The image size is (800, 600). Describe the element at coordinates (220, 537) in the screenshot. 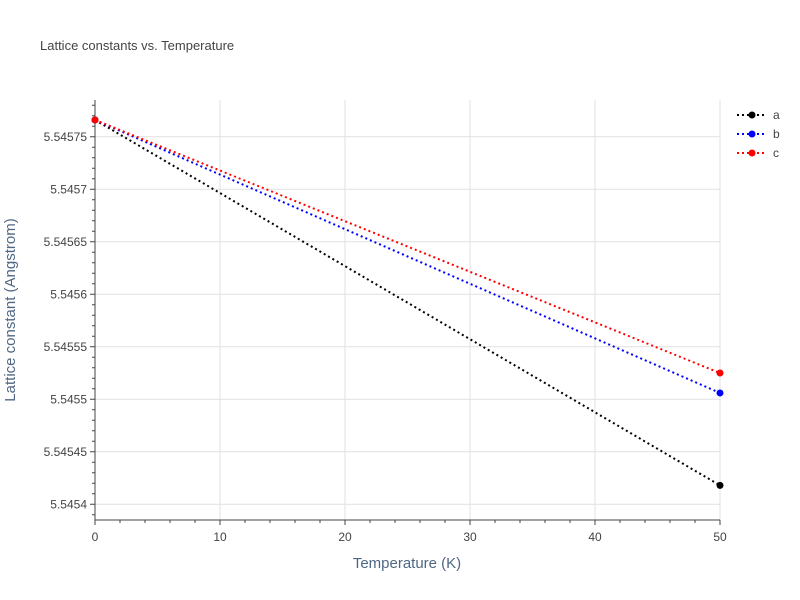

I see `x-tick-label: 10` at that location.